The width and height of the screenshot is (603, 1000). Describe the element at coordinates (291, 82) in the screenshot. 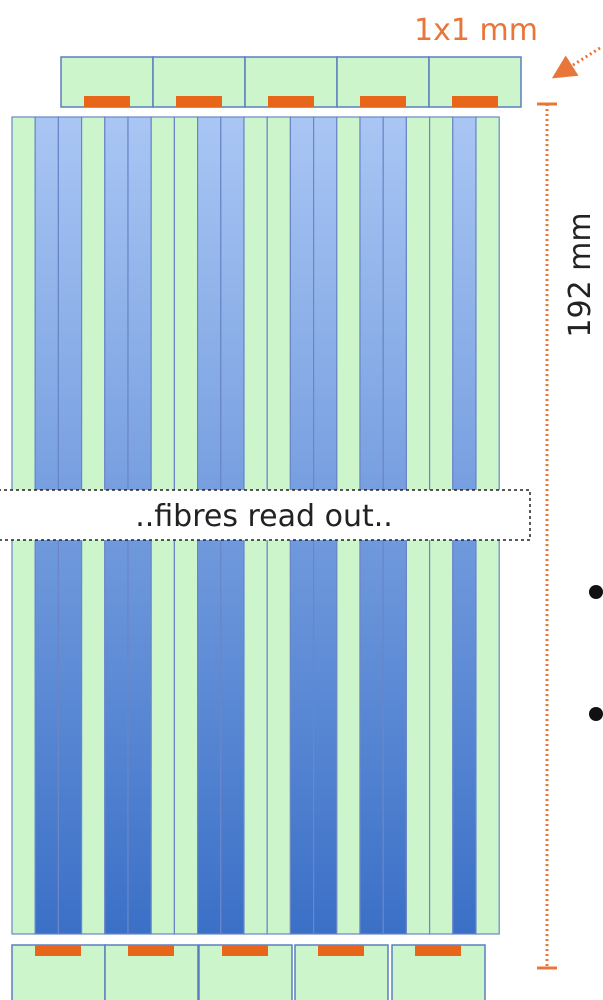

I see `top-readout` at that location.